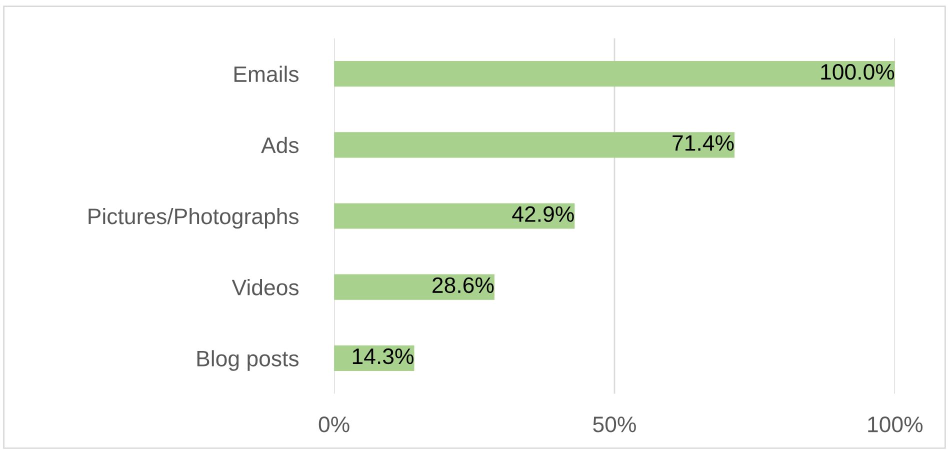 Image resolution: width=949 pixels, height=450 pixels. I want to click on x-tick-label: 0%, so click(334, 424).